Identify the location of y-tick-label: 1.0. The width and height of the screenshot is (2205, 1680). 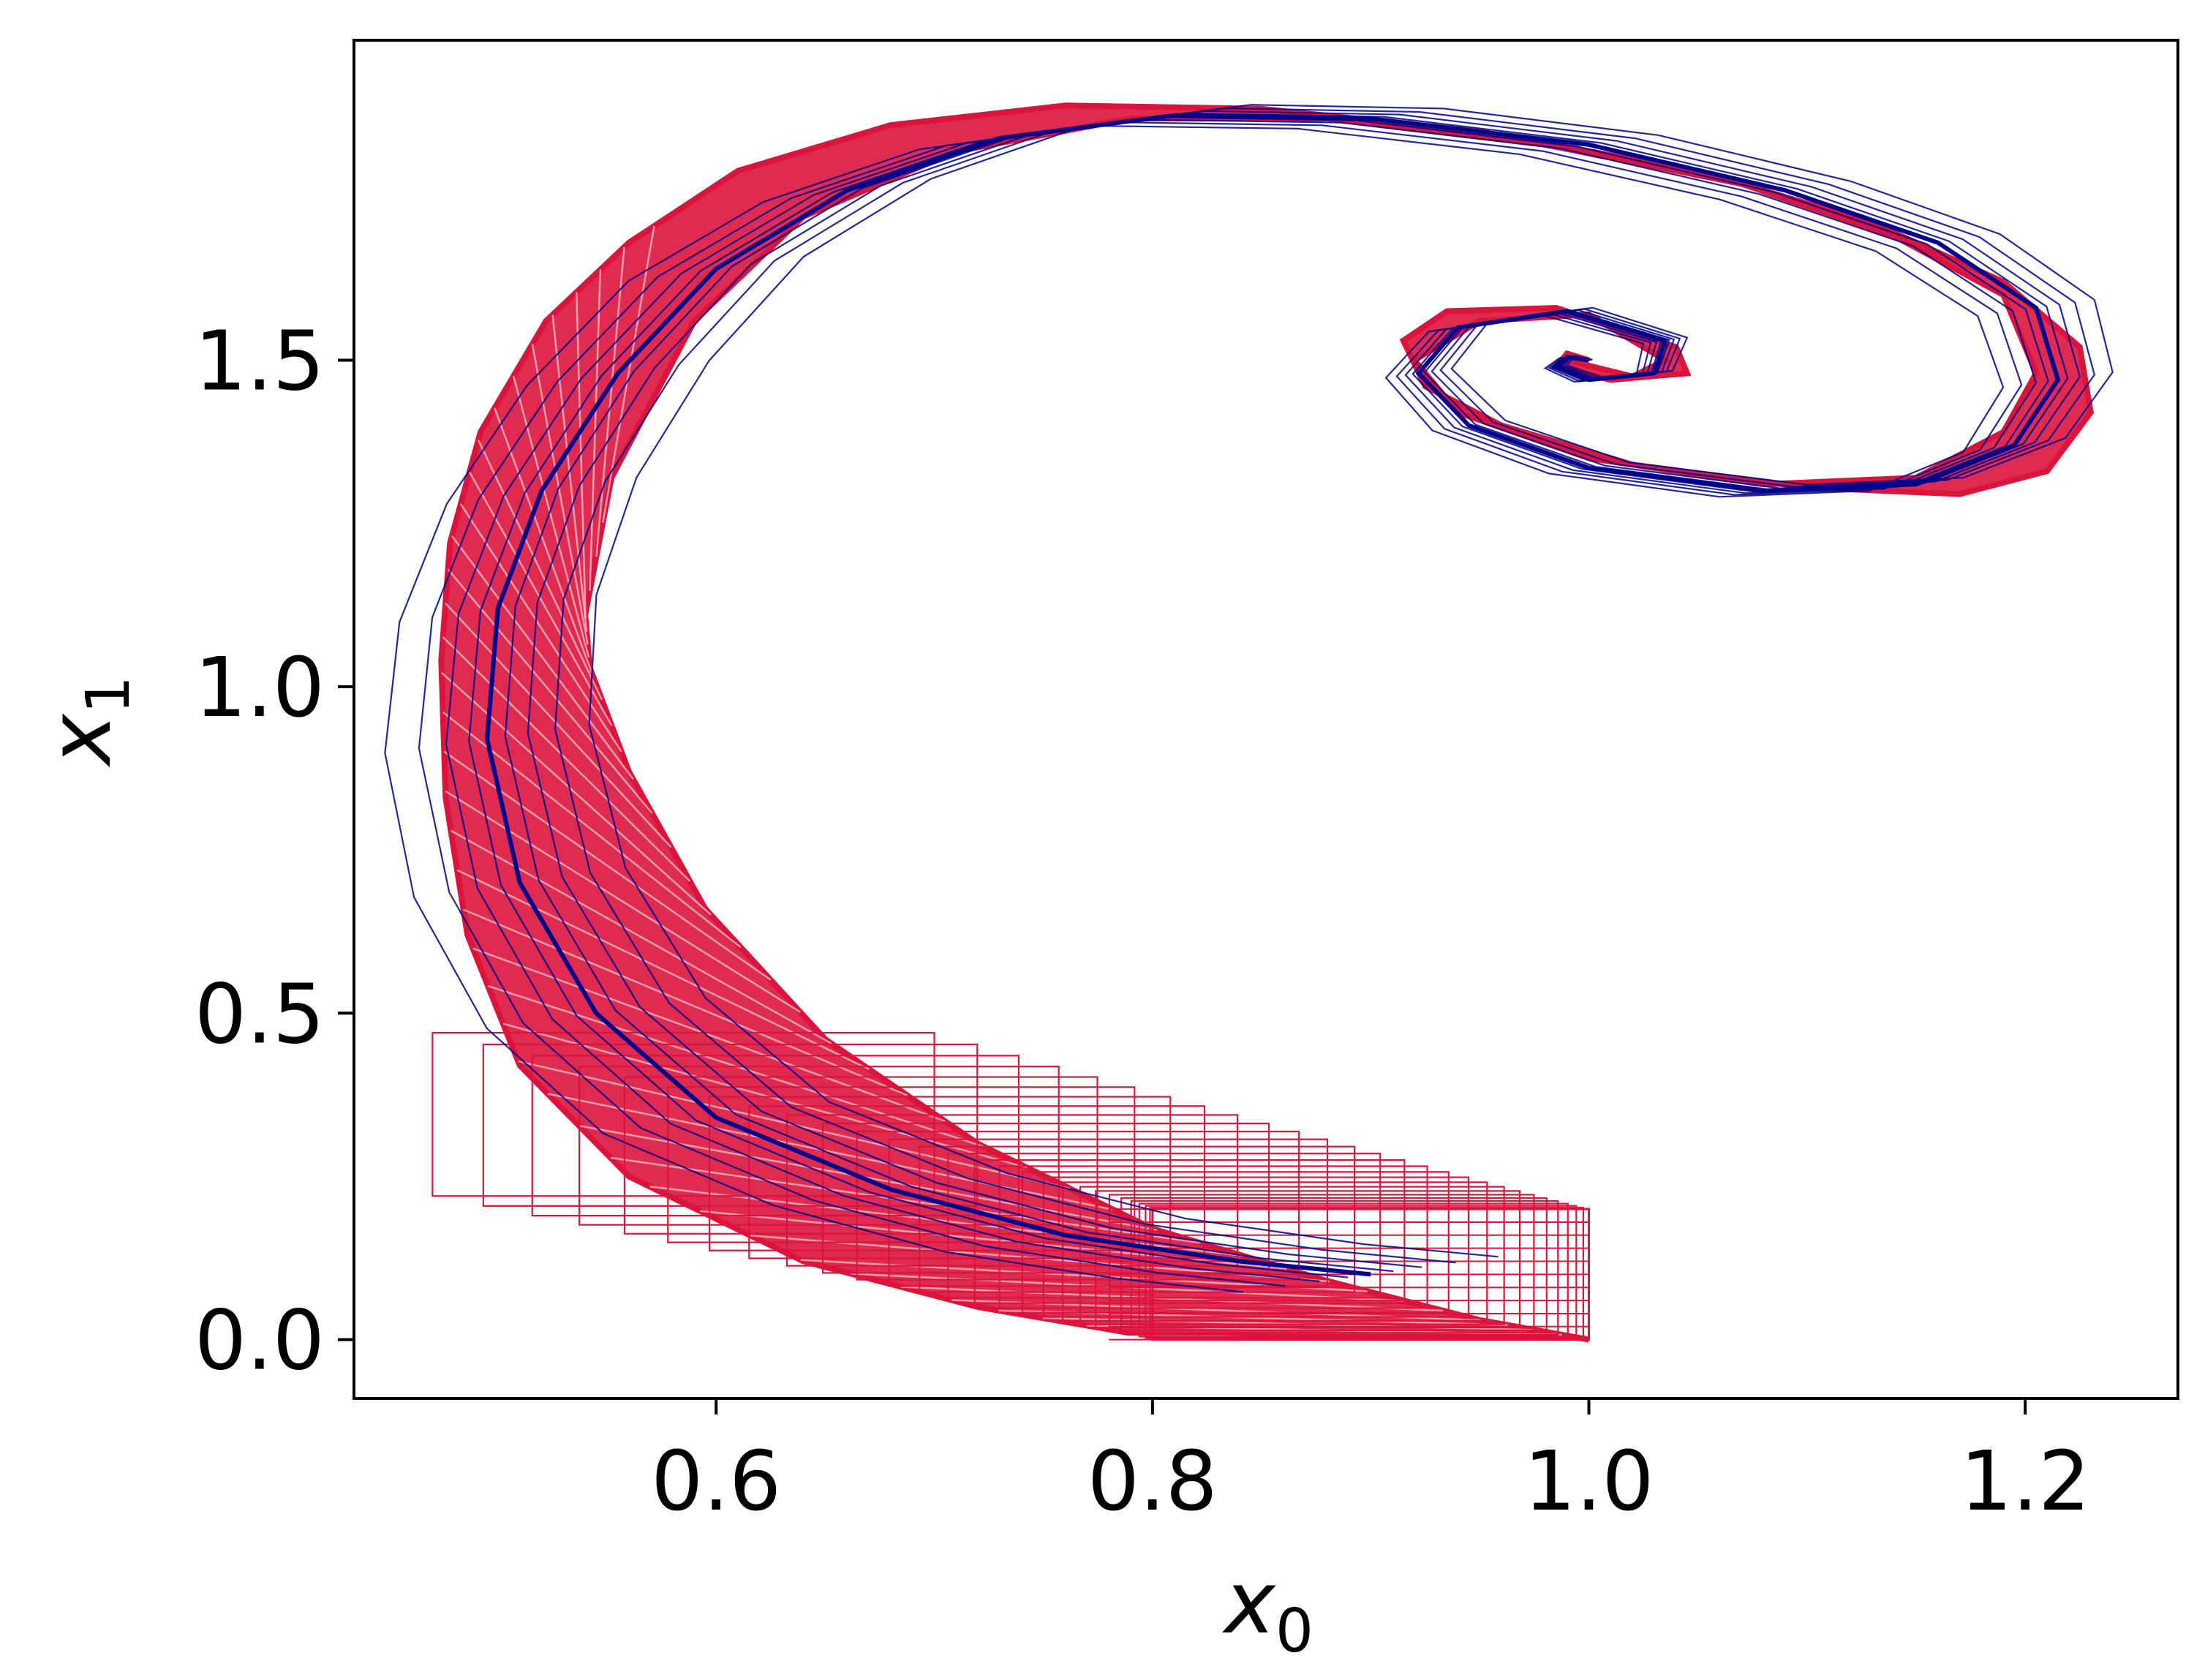
(260, 688).